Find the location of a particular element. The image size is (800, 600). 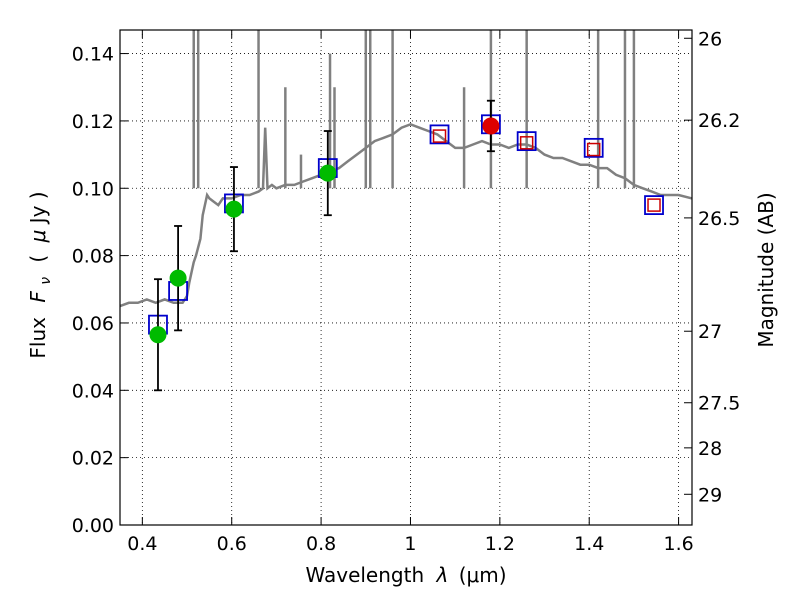

y-tick-label: 0.08 is located at coordinates (93, 257).